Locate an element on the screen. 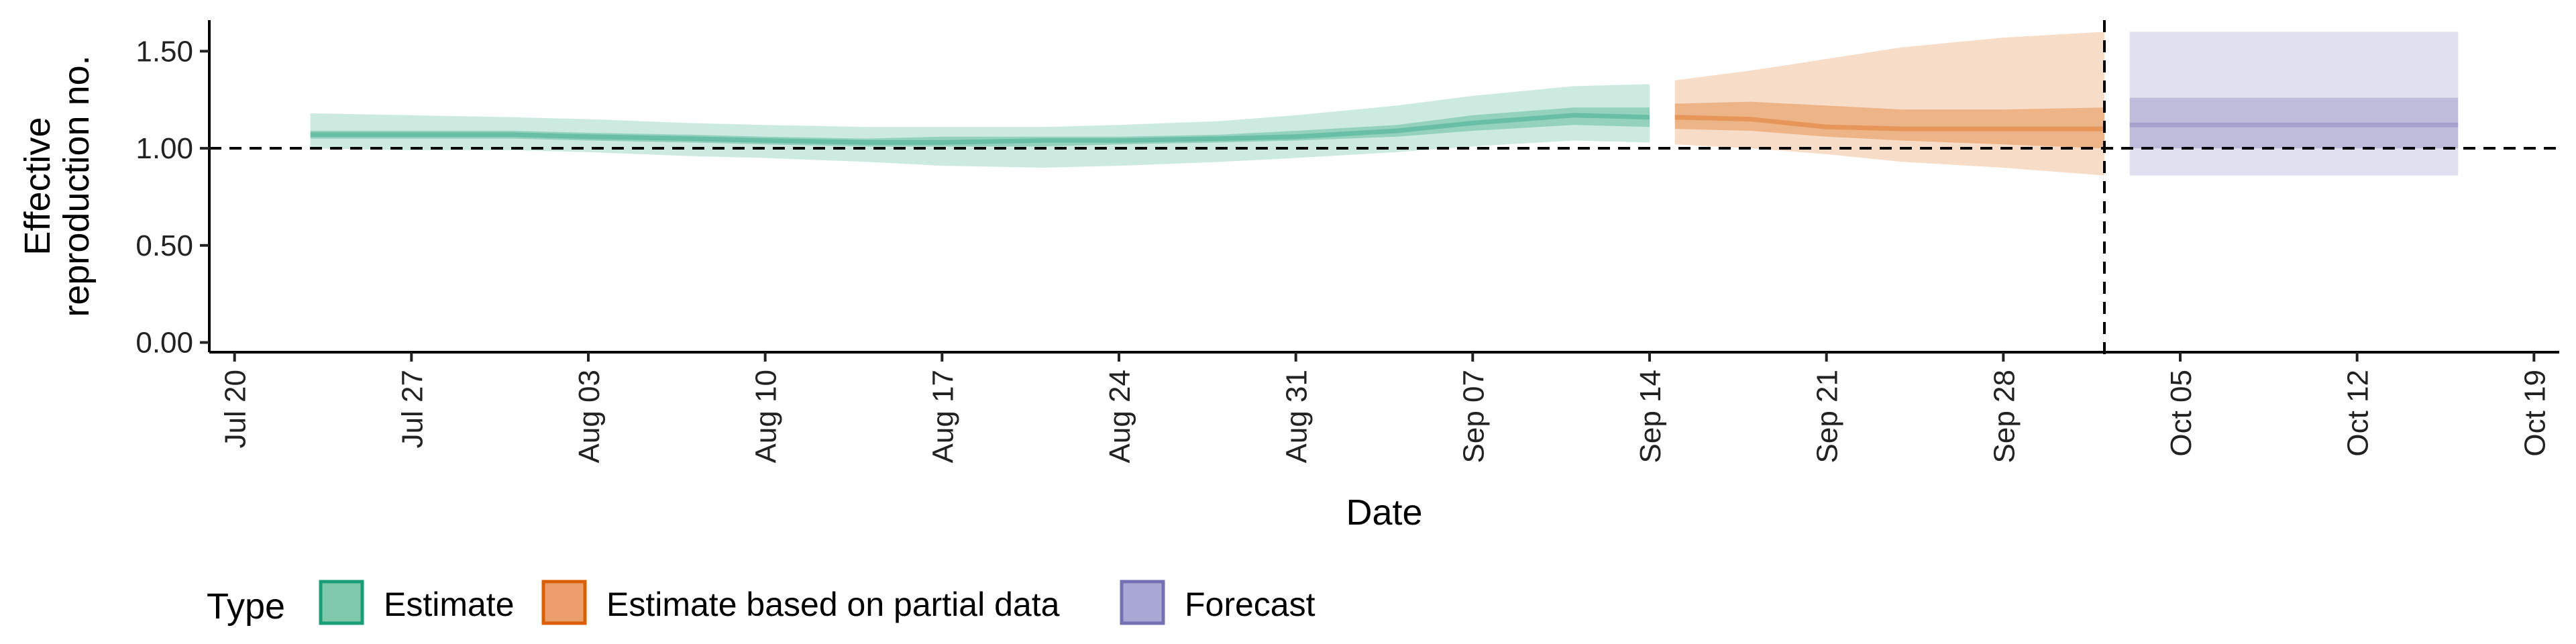 The image size is (2576, 644). legend-label-estimate-based-on-partial-data: Estimate based on partial data is located at coordinates (833, 604).